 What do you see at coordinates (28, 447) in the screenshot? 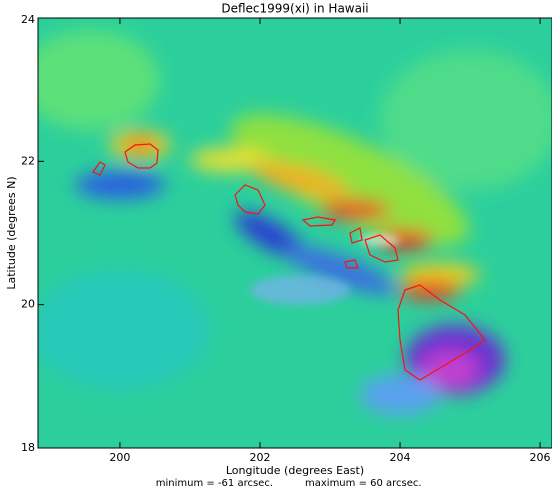
I see `y-tick-label: 18` at bounding box center [28, 447].